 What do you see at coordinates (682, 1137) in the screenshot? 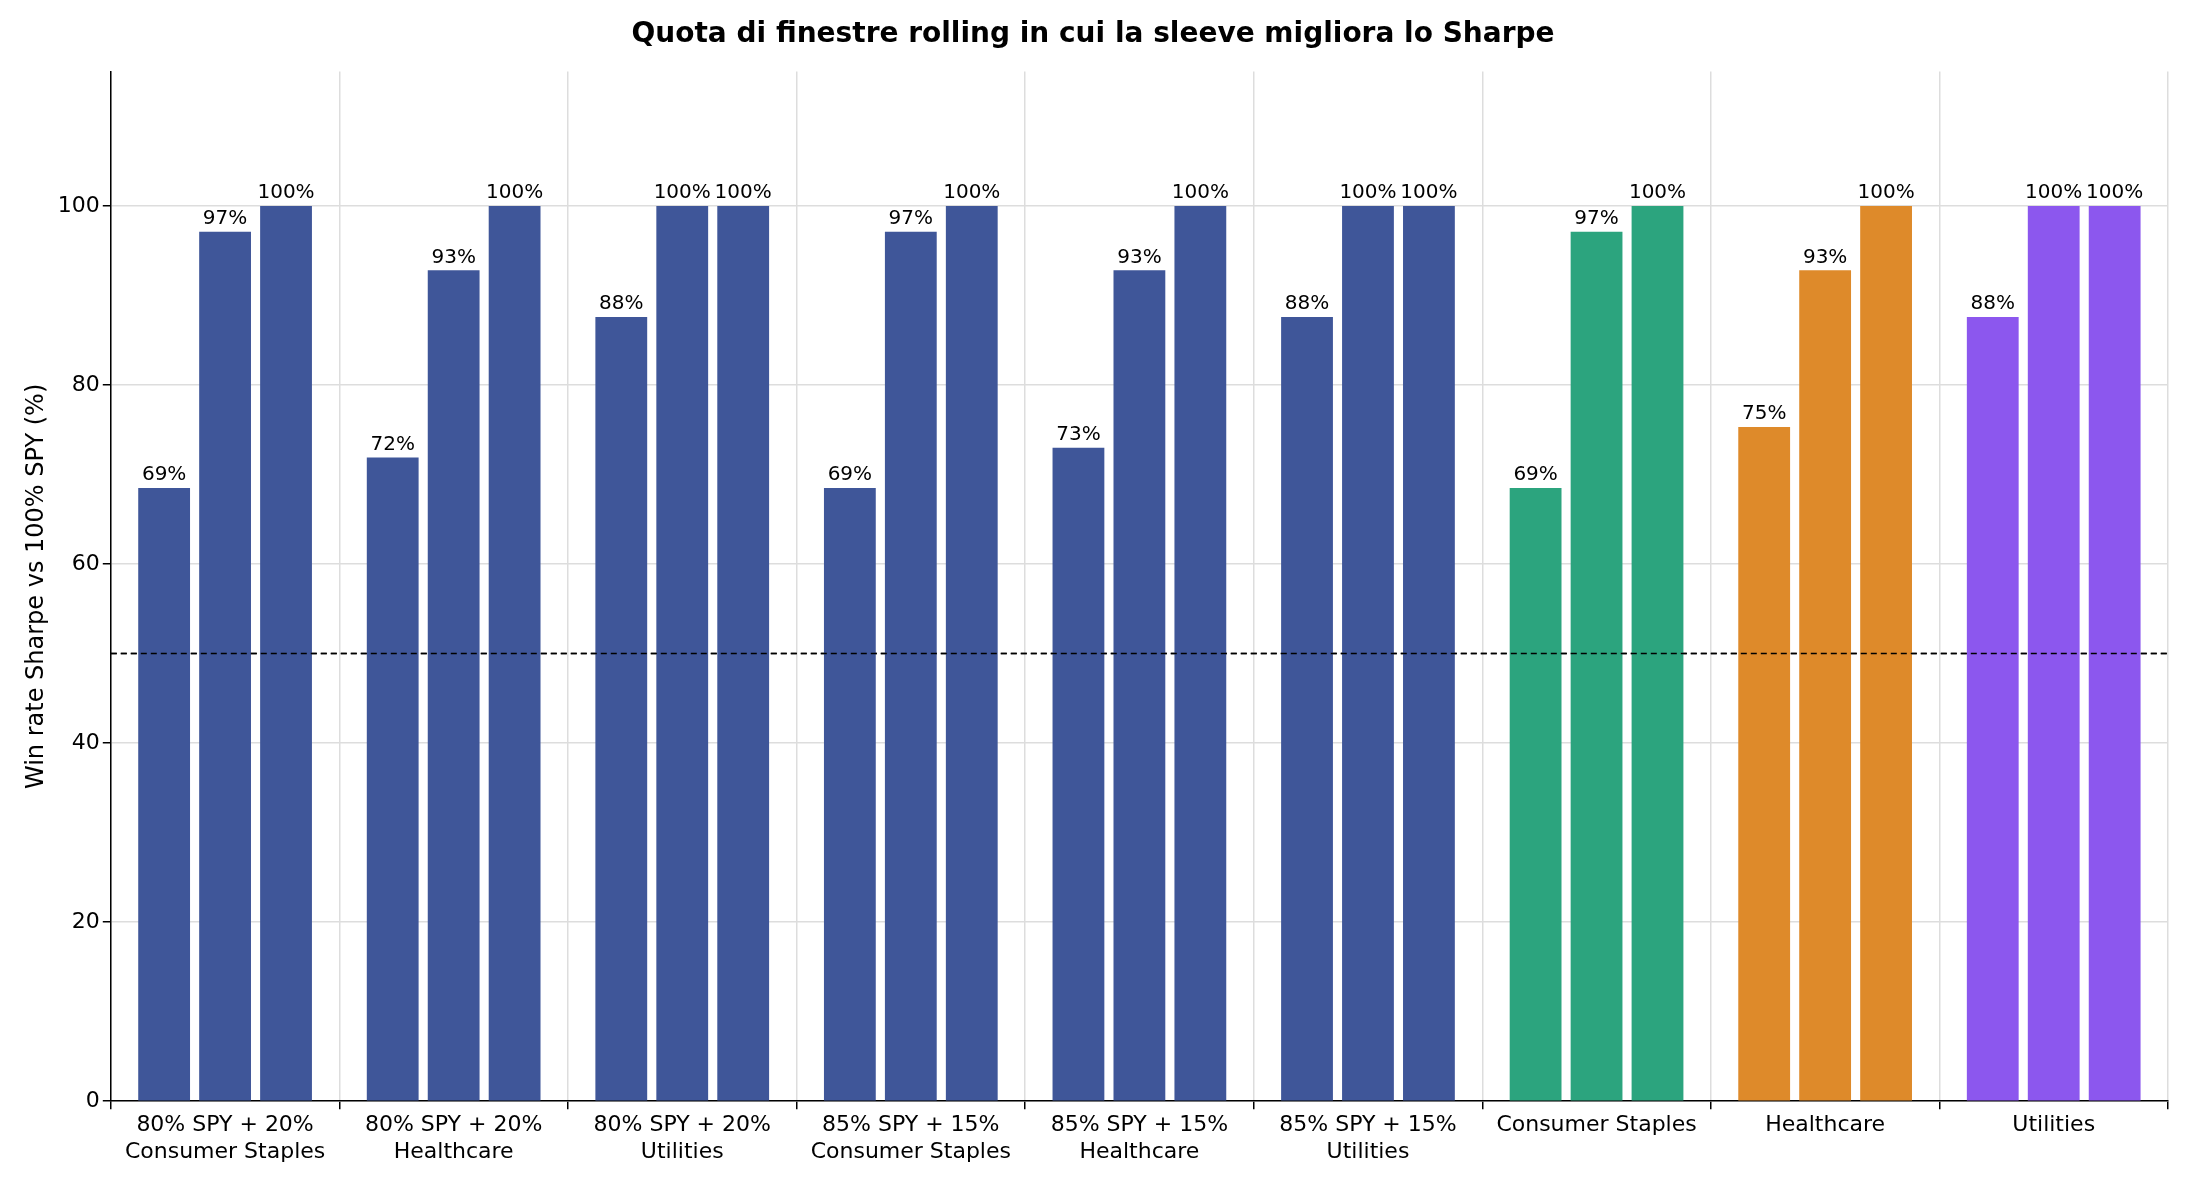
I see `x-tick-label: 80% SPY + 20% Utilities` at bounding box center [682, 1137].